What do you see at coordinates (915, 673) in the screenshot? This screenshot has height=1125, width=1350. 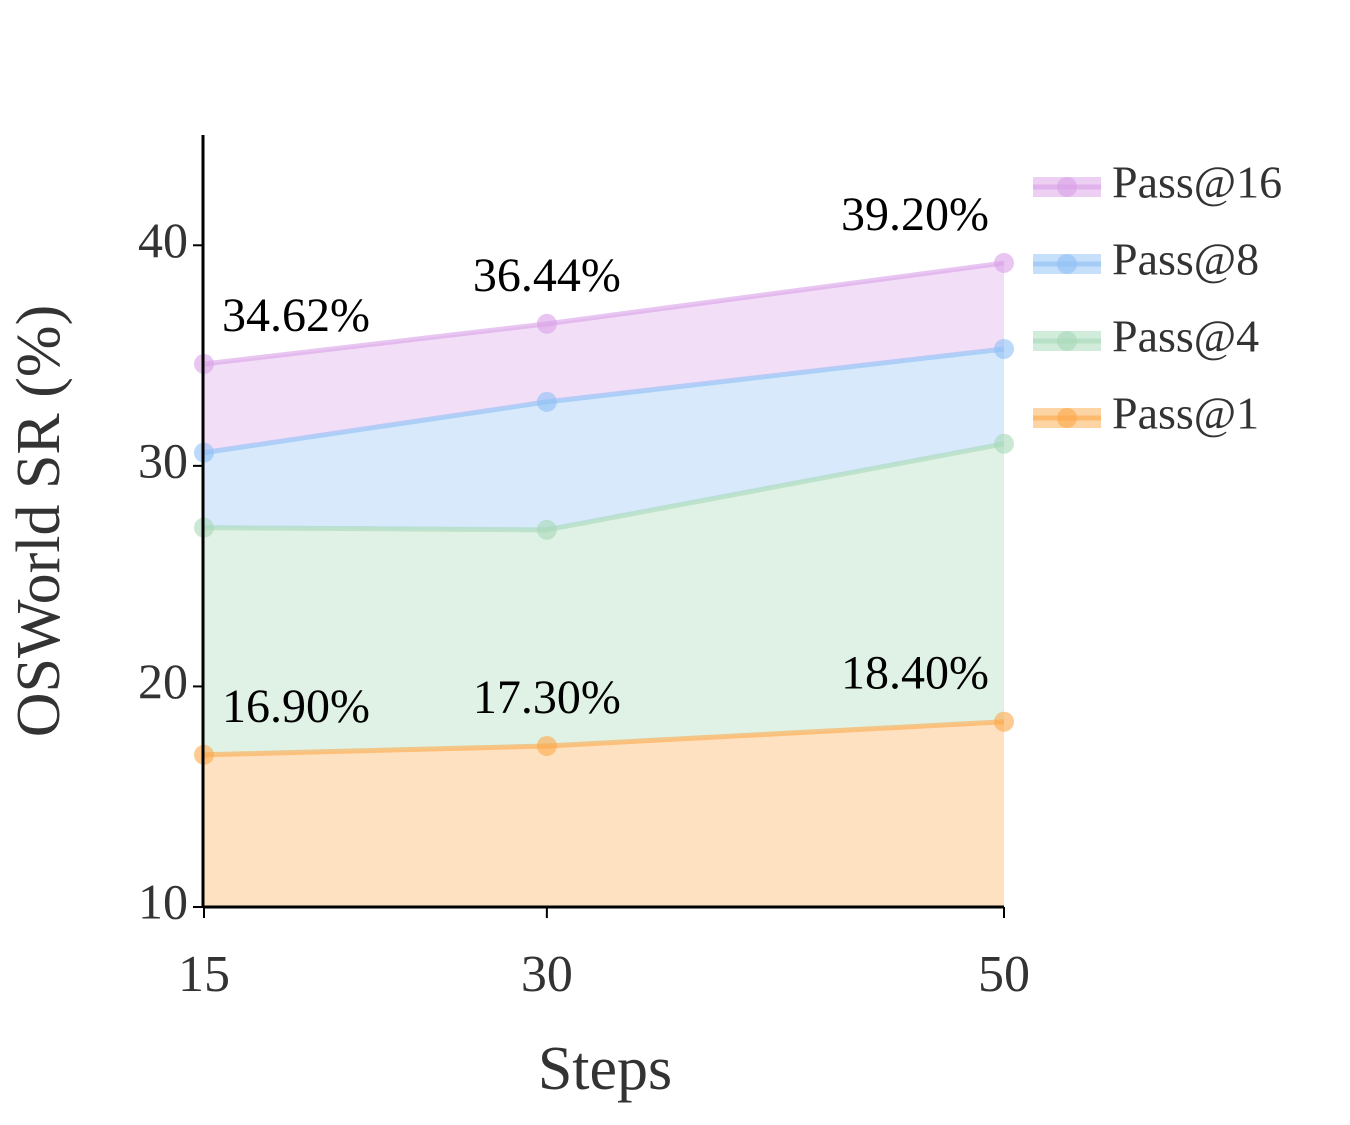 I see `data-label: 18.40%` at bounding box center [915, 673].